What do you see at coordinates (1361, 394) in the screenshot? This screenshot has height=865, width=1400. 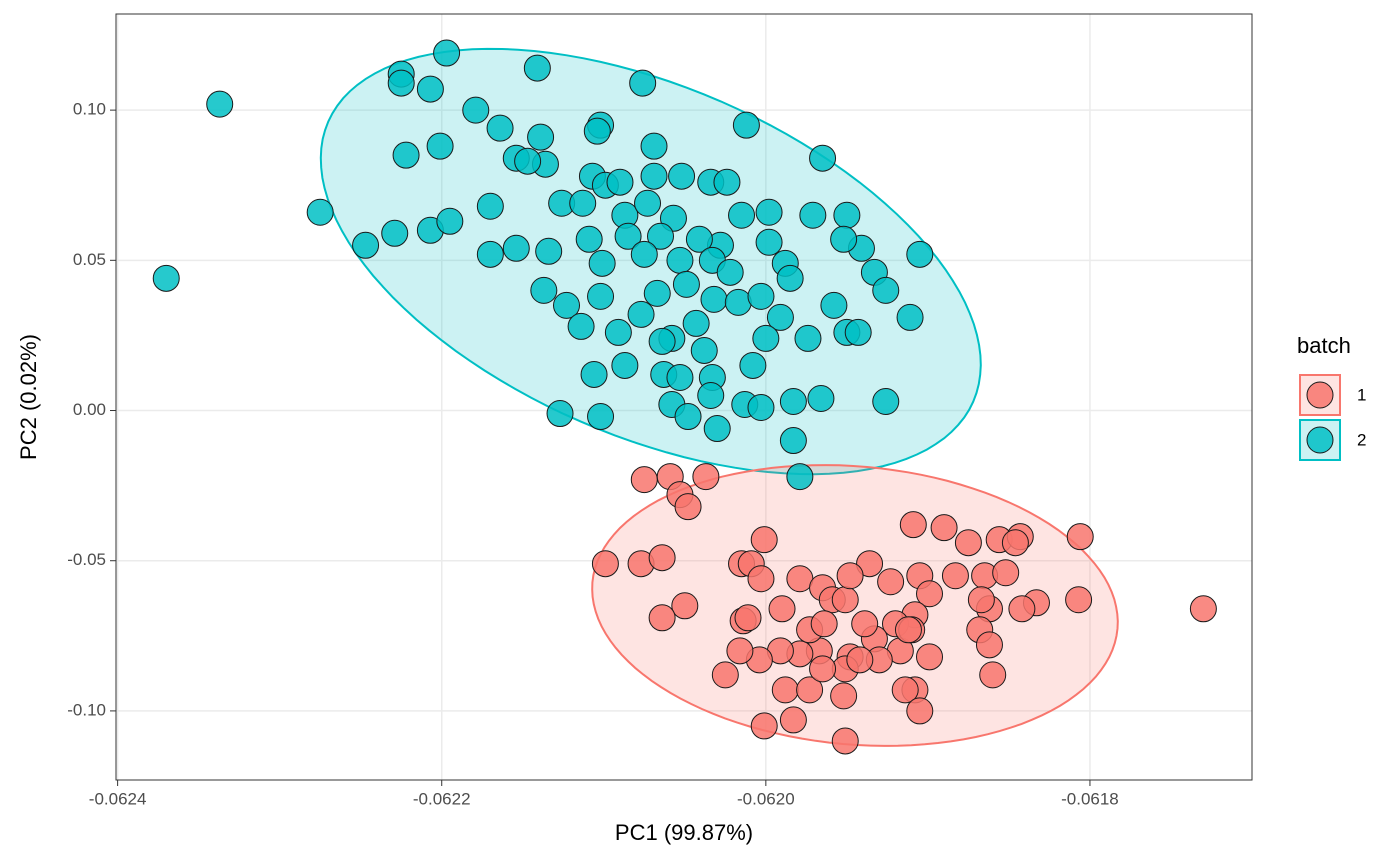 I see `legend-label: 1` at bounding box center [1361, 394].